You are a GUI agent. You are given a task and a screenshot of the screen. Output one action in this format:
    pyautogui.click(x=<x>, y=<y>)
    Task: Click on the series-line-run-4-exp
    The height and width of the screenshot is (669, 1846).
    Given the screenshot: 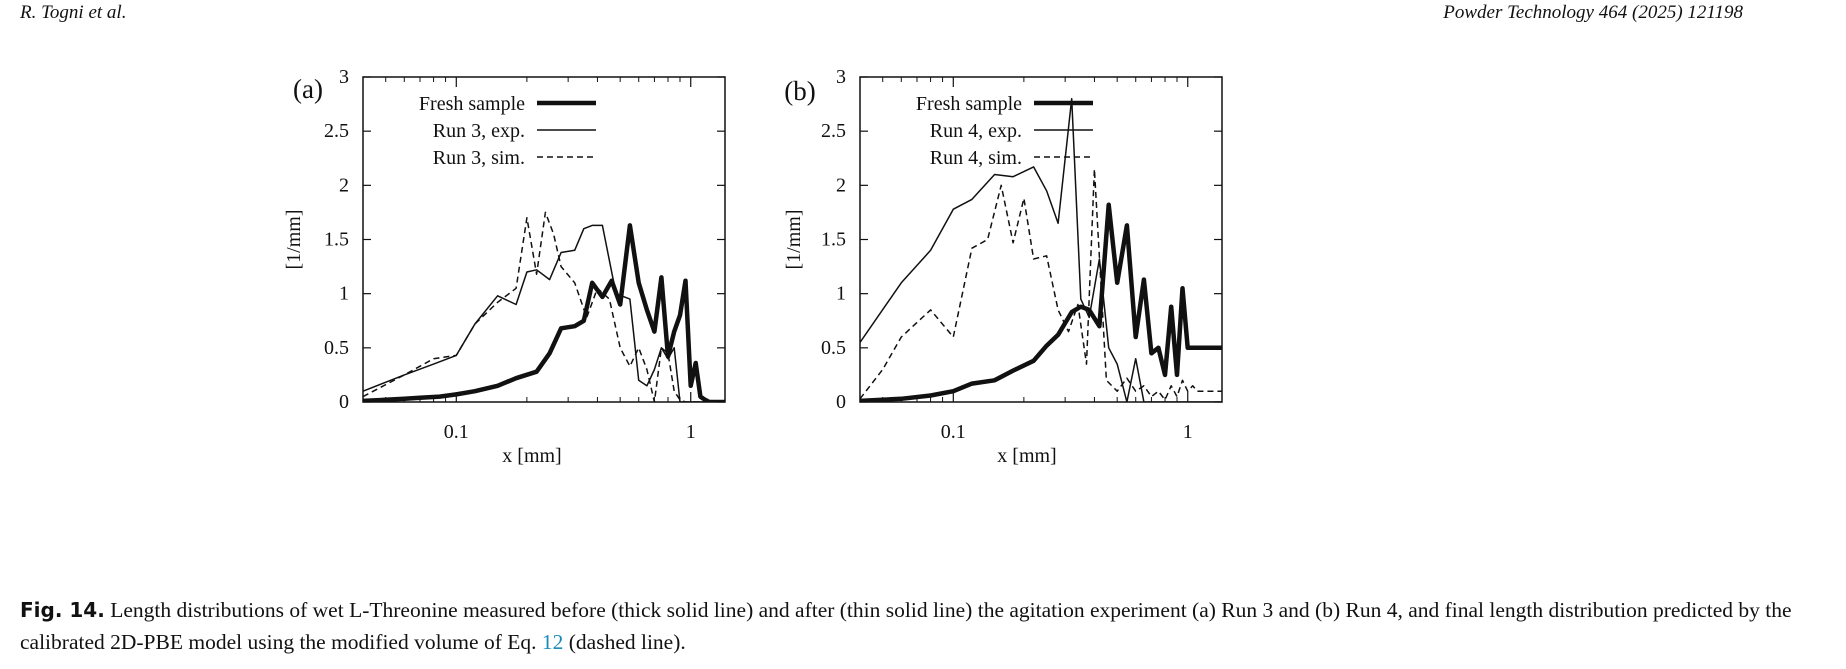 What is the action you would take?
    pyautogui.click(x=1041, y=249)
    